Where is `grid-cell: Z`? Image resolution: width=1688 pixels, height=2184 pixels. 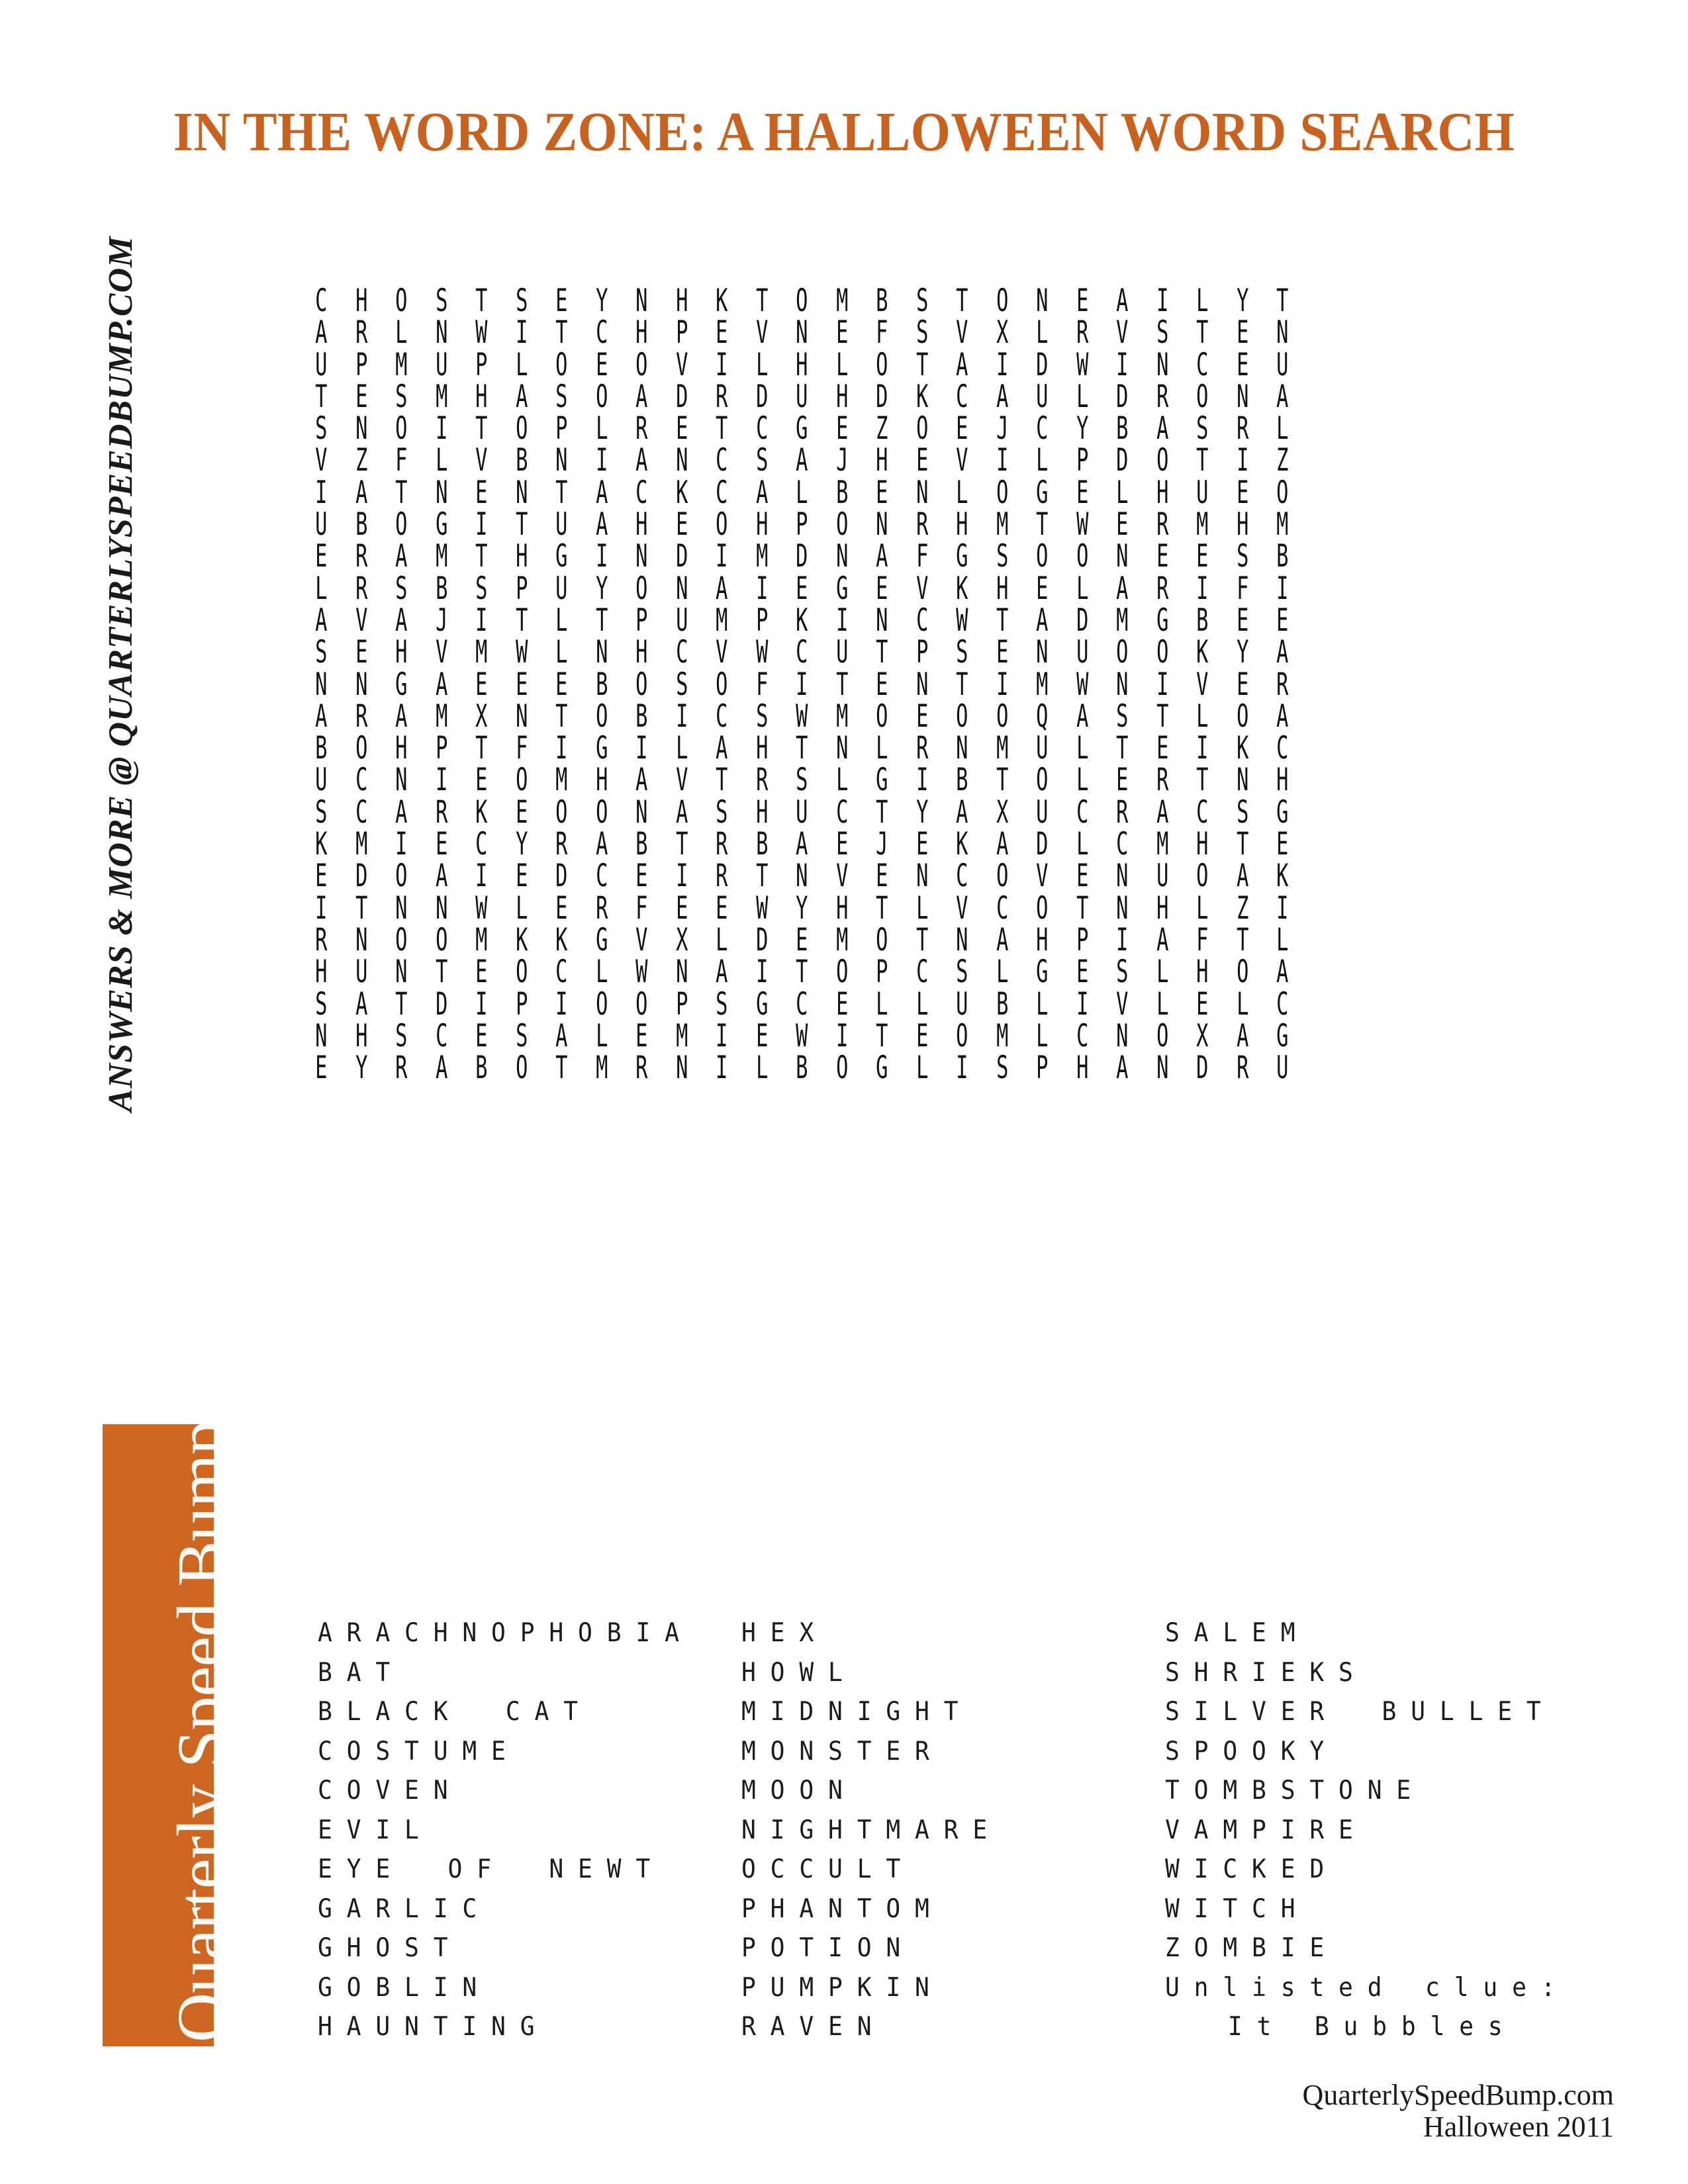 grid-cell: Z is located at coordinates (1282, 460).